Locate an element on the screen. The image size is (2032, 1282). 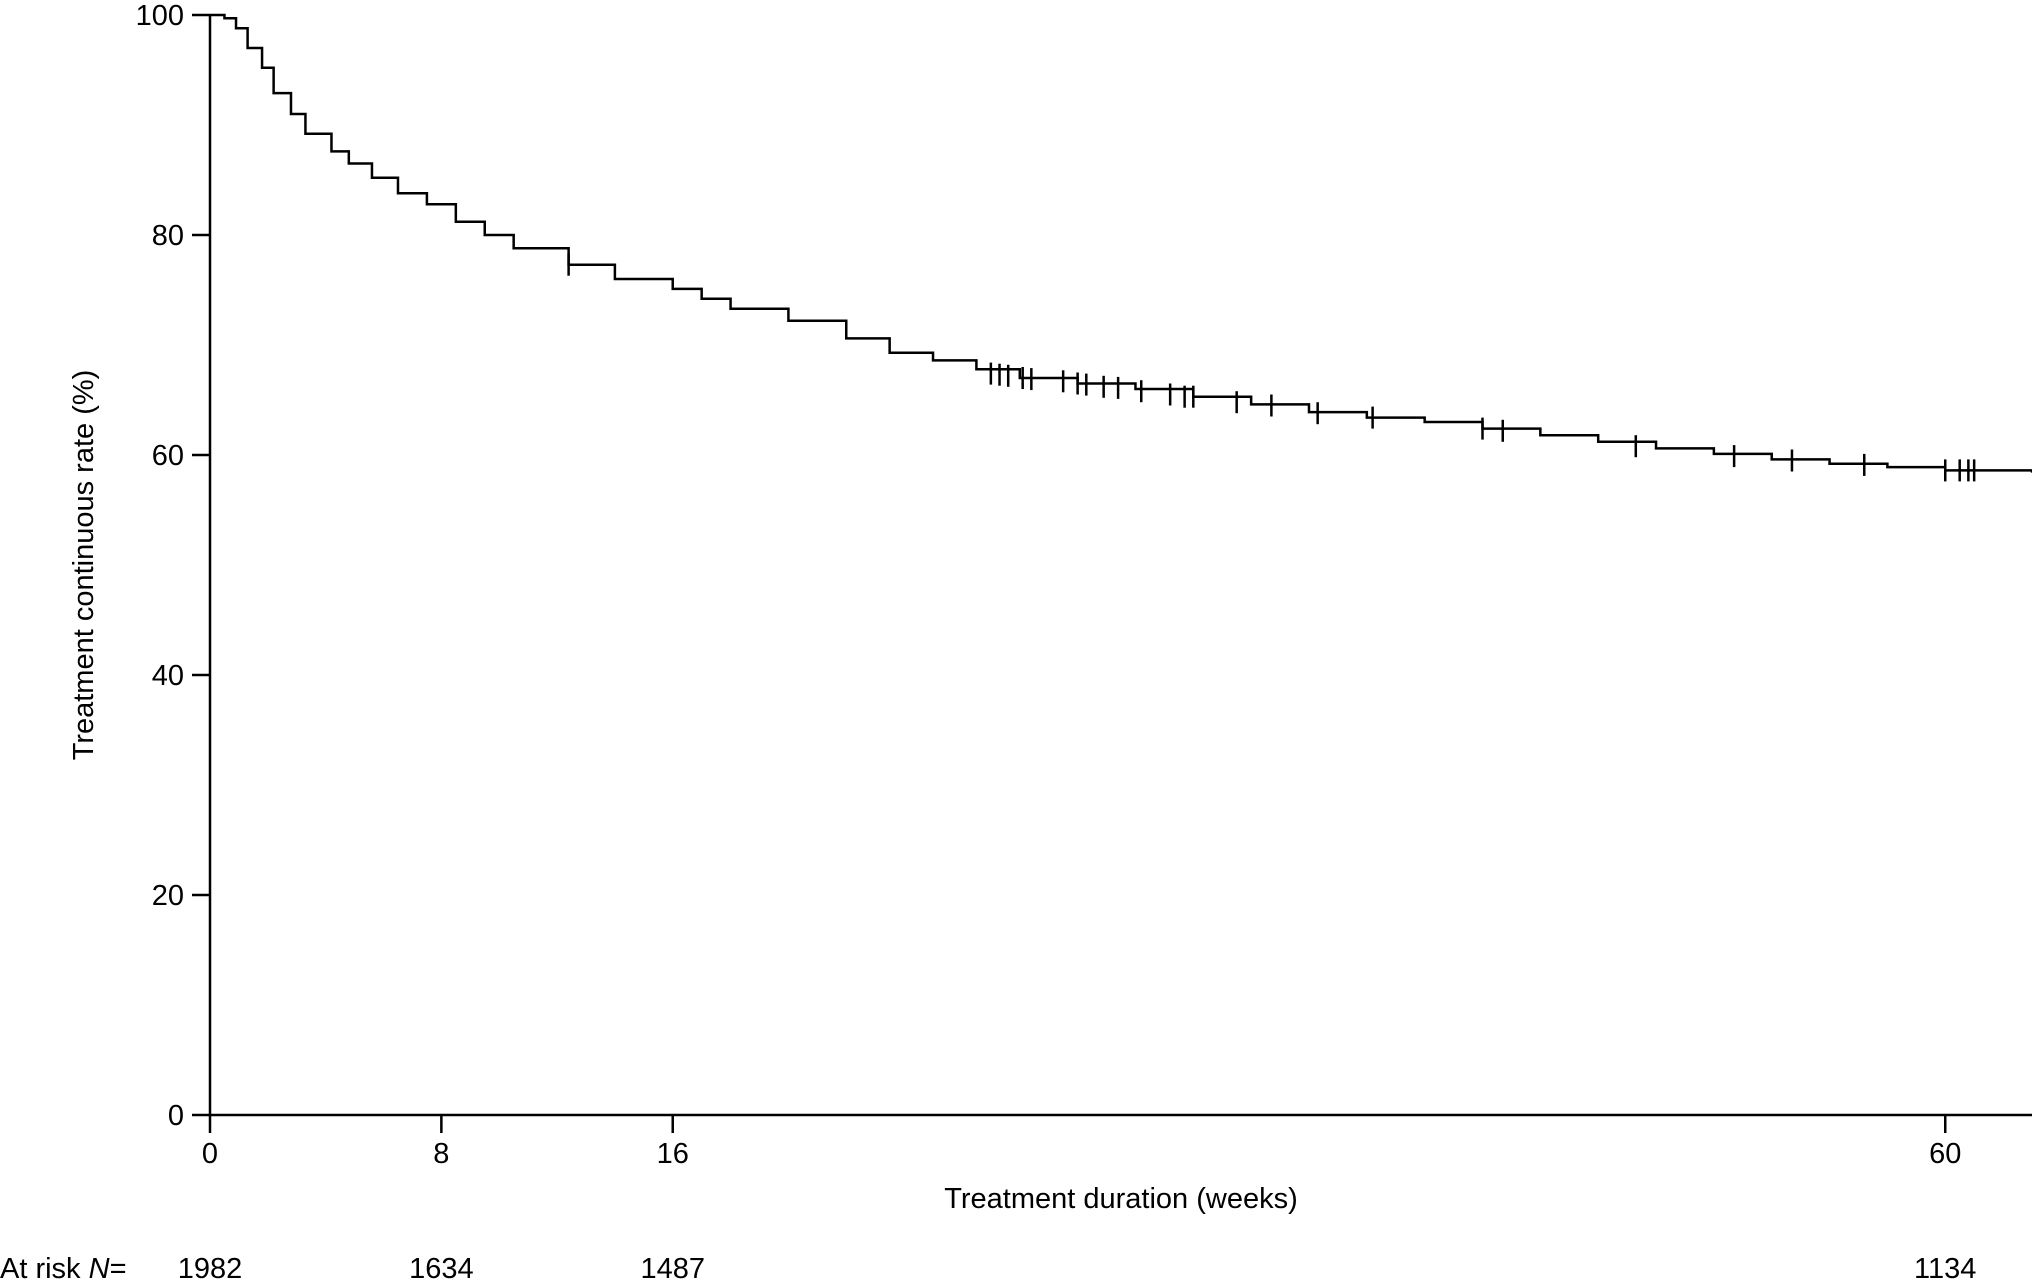
y-tick-label: 40 is located at coordinates (168, 676).